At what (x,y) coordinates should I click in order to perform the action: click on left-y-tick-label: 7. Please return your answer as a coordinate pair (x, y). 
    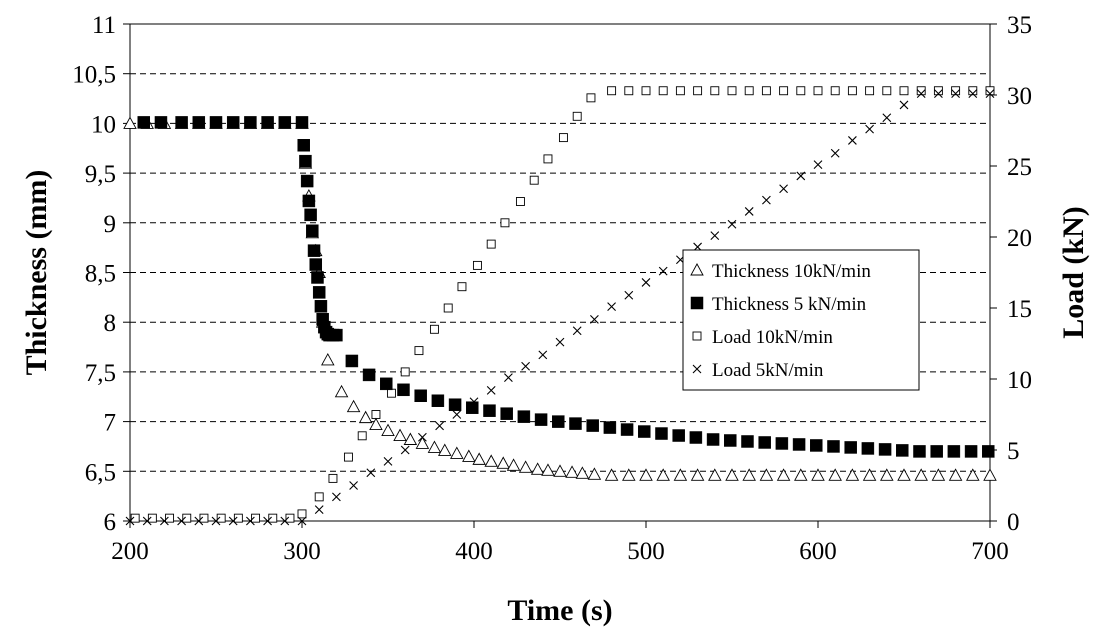
    Looking at the image, I should click on (110, 423).